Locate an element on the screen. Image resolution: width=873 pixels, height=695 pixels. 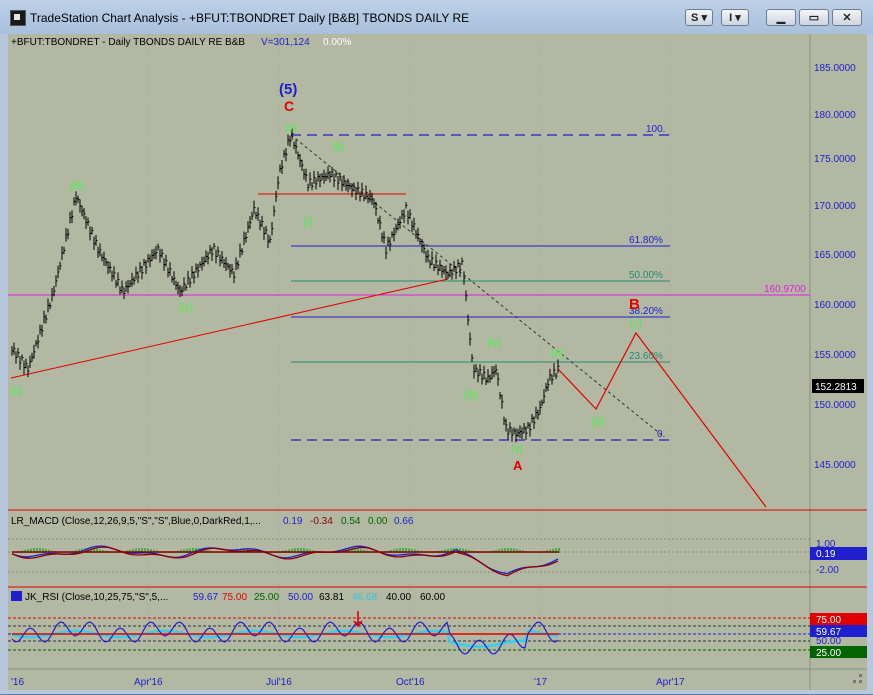
time-tick: Apr'16 is located at coordinates (148, 682).